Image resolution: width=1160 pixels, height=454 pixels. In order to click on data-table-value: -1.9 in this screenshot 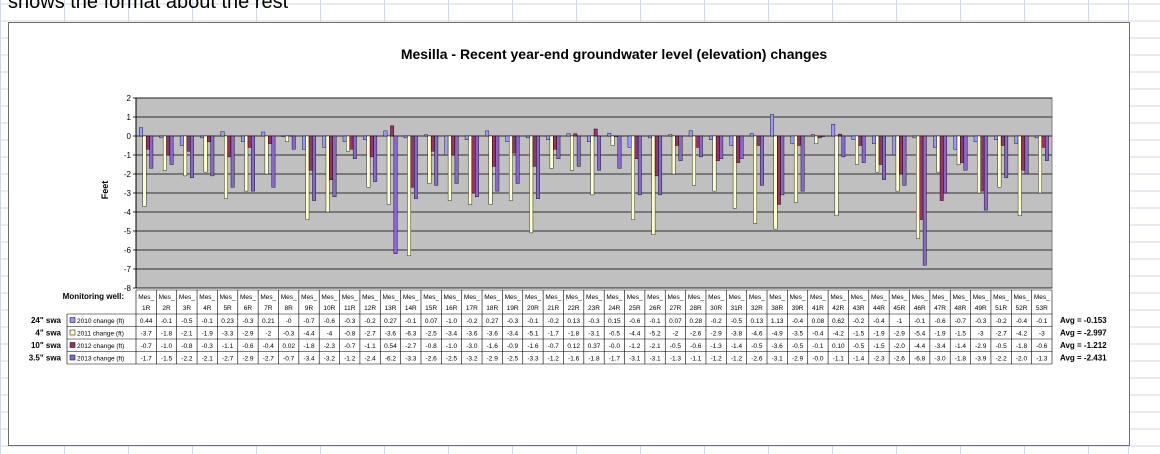, I will do `click(940, 333)`.